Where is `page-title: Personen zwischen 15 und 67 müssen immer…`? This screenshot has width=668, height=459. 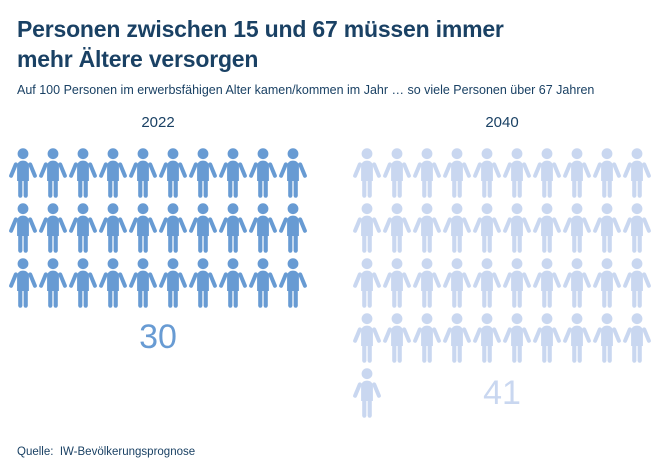 page-title: Personen zwischen 15 und 67 müssen immer… is located at coordinates (260, 44).